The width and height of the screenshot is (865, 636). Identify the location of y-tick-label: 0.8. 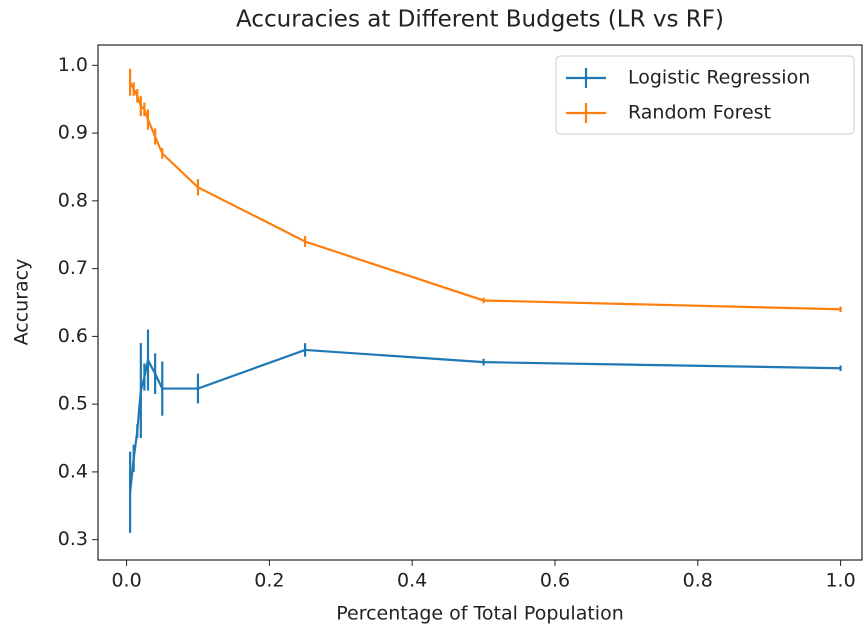
(73, 200).